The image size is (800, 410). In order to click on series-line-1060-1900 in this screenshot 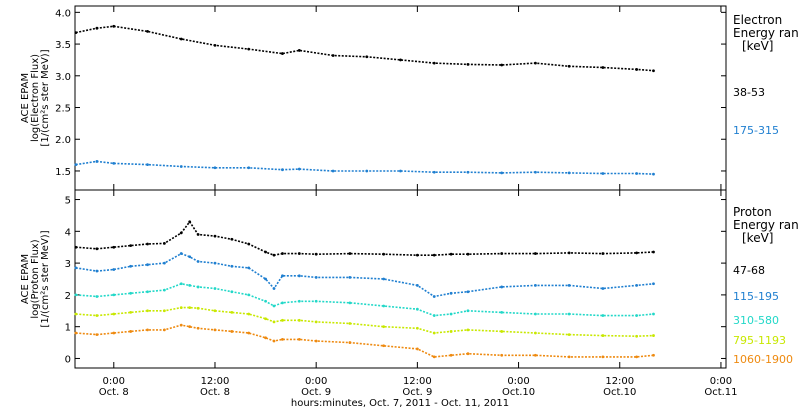, I will do `click(364, 341)`.